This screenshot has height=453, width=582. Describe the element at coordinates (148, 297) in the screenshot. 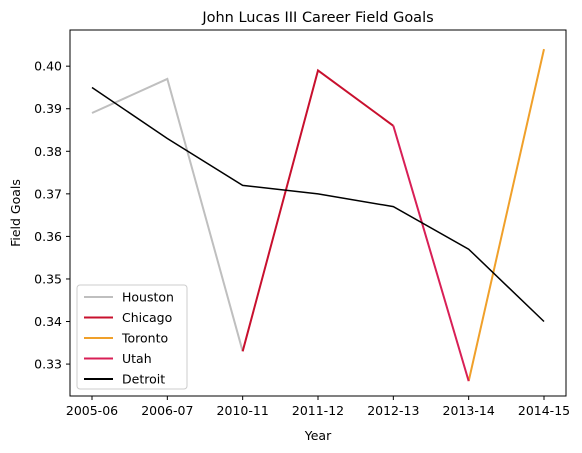

I see `legend-label-houston: Houston` at that location.